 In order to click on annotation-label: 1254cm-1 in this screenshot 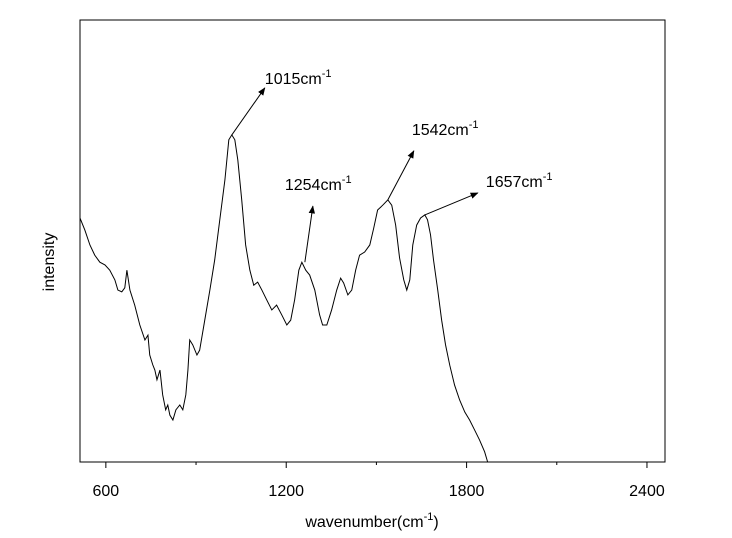, I will do `click(318, 184)`.